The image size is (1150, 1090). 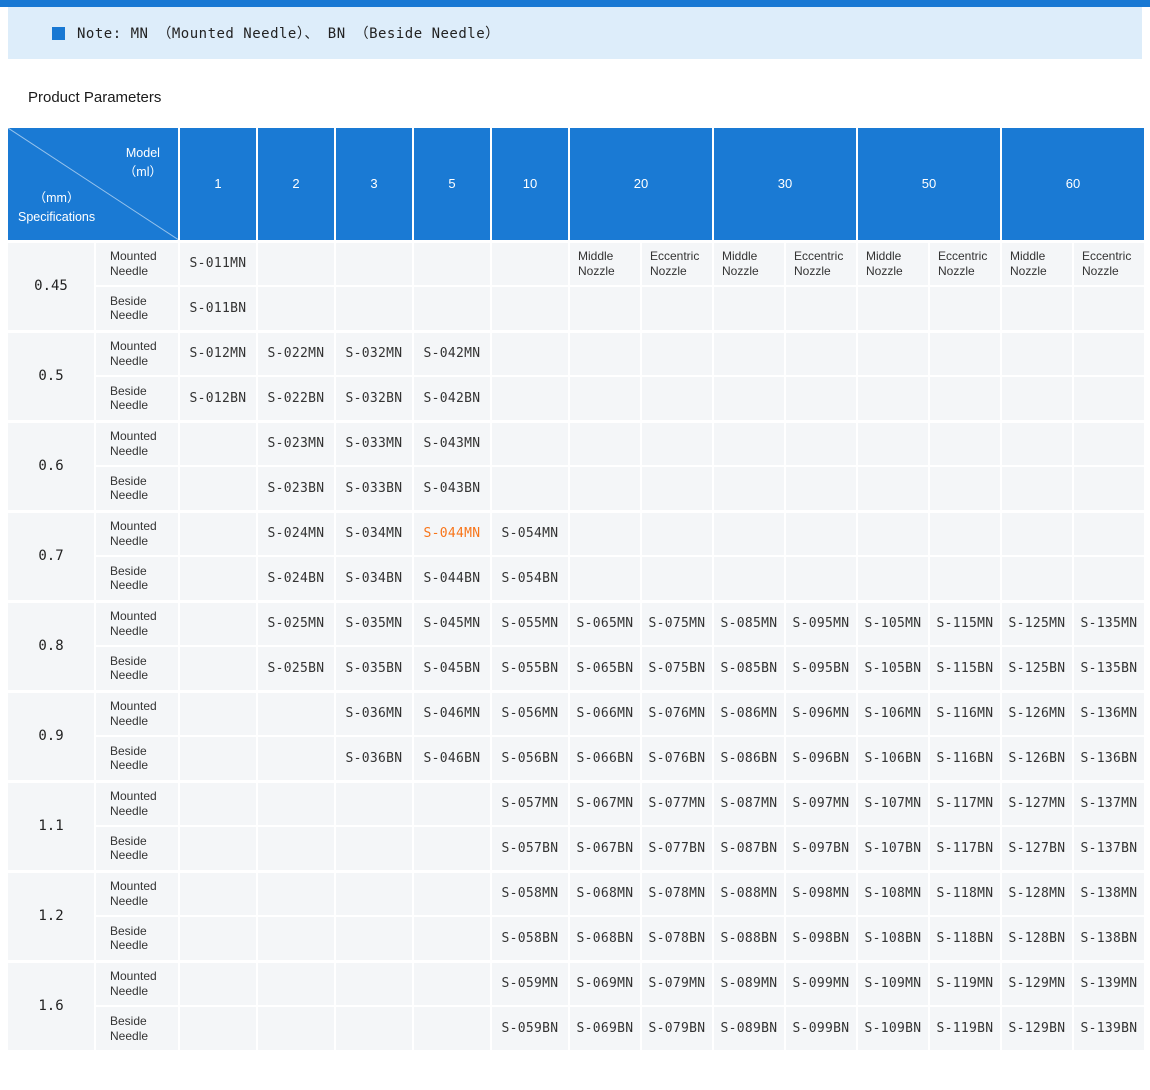 What do you see at coordinates (1037, 938) in the screenshot?
I see `model-cell: S-128BN` at bounding box center [1037, 938].